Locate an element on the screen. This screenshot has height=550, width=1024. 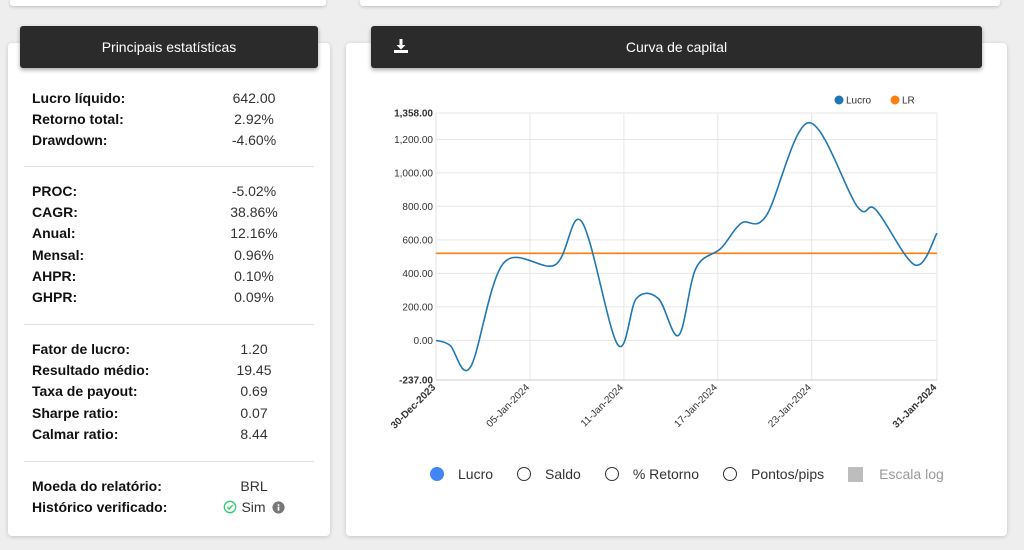
legend-lr-label: LR is located at coordinates (908, 101).